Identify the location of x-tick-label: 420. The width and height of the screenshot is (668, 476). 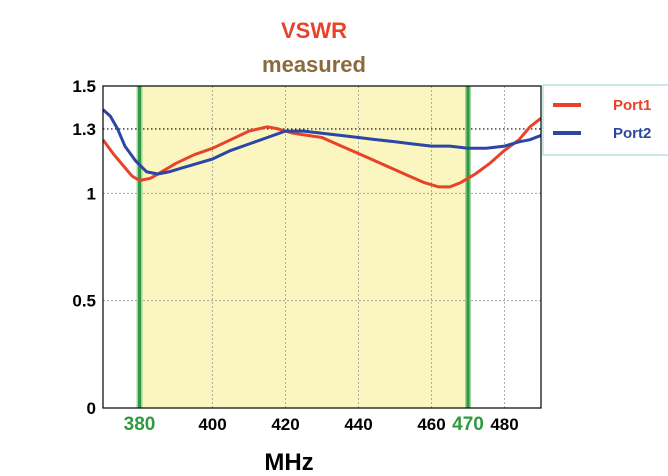
(285, 424).